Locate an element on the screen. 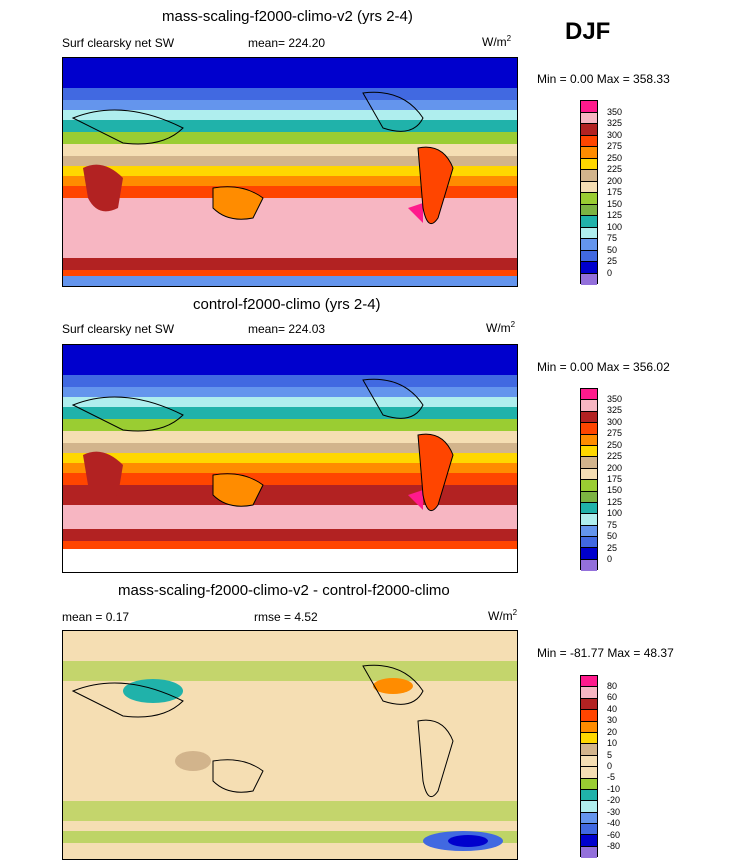 This screenshot has height=865, width=732. panel2-colorbar-tick: 200 is located at coordinates (615, 468).